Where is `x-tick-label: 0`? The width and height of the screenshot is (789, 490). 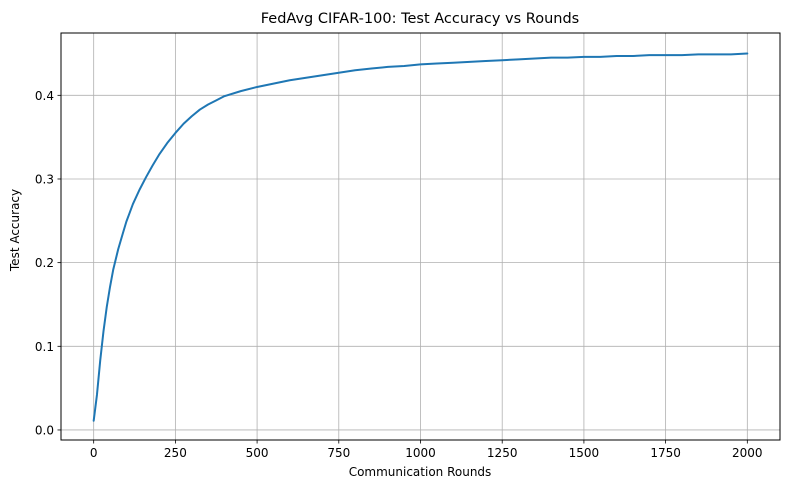 x-tick-label: 0 is located at coordinates (94, 453).